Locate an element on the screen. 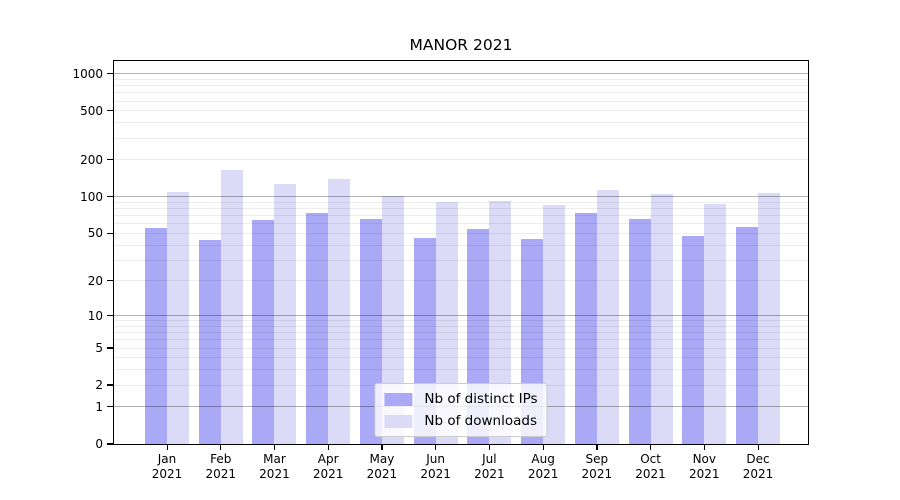 The width and height of the screenshot is (900, 500). legend-entry-downloads: Nb of downloads is located at coordinates (460, 421).